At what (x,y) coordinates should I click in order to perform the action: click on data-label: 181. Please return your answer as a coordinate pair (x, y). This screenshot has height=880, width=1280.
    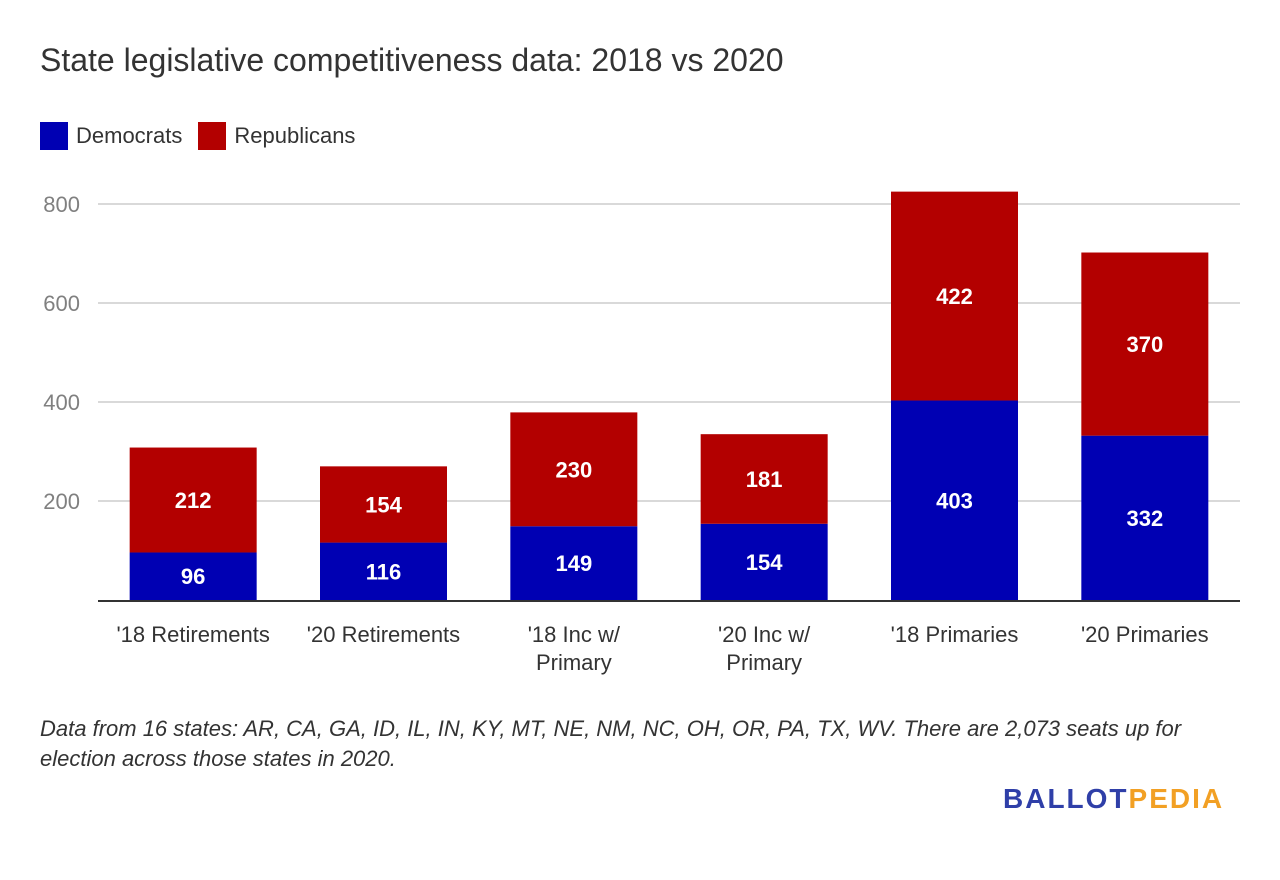
    Looking at the image, I should click on (764, 479).